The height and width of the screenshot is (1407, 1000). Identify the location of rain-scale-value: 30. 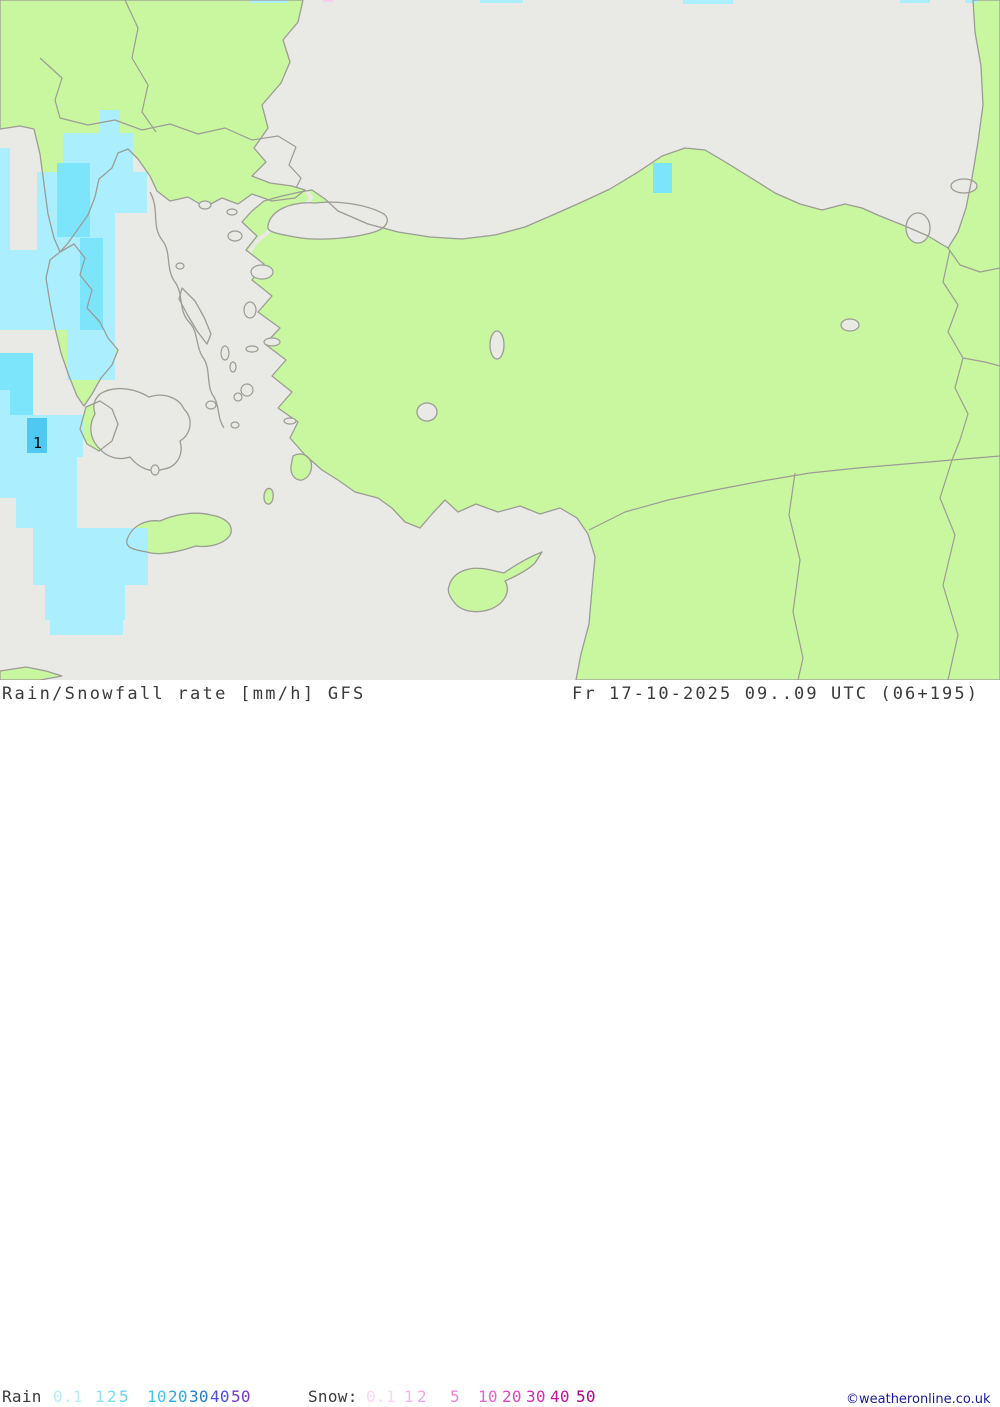
(199, 1396).